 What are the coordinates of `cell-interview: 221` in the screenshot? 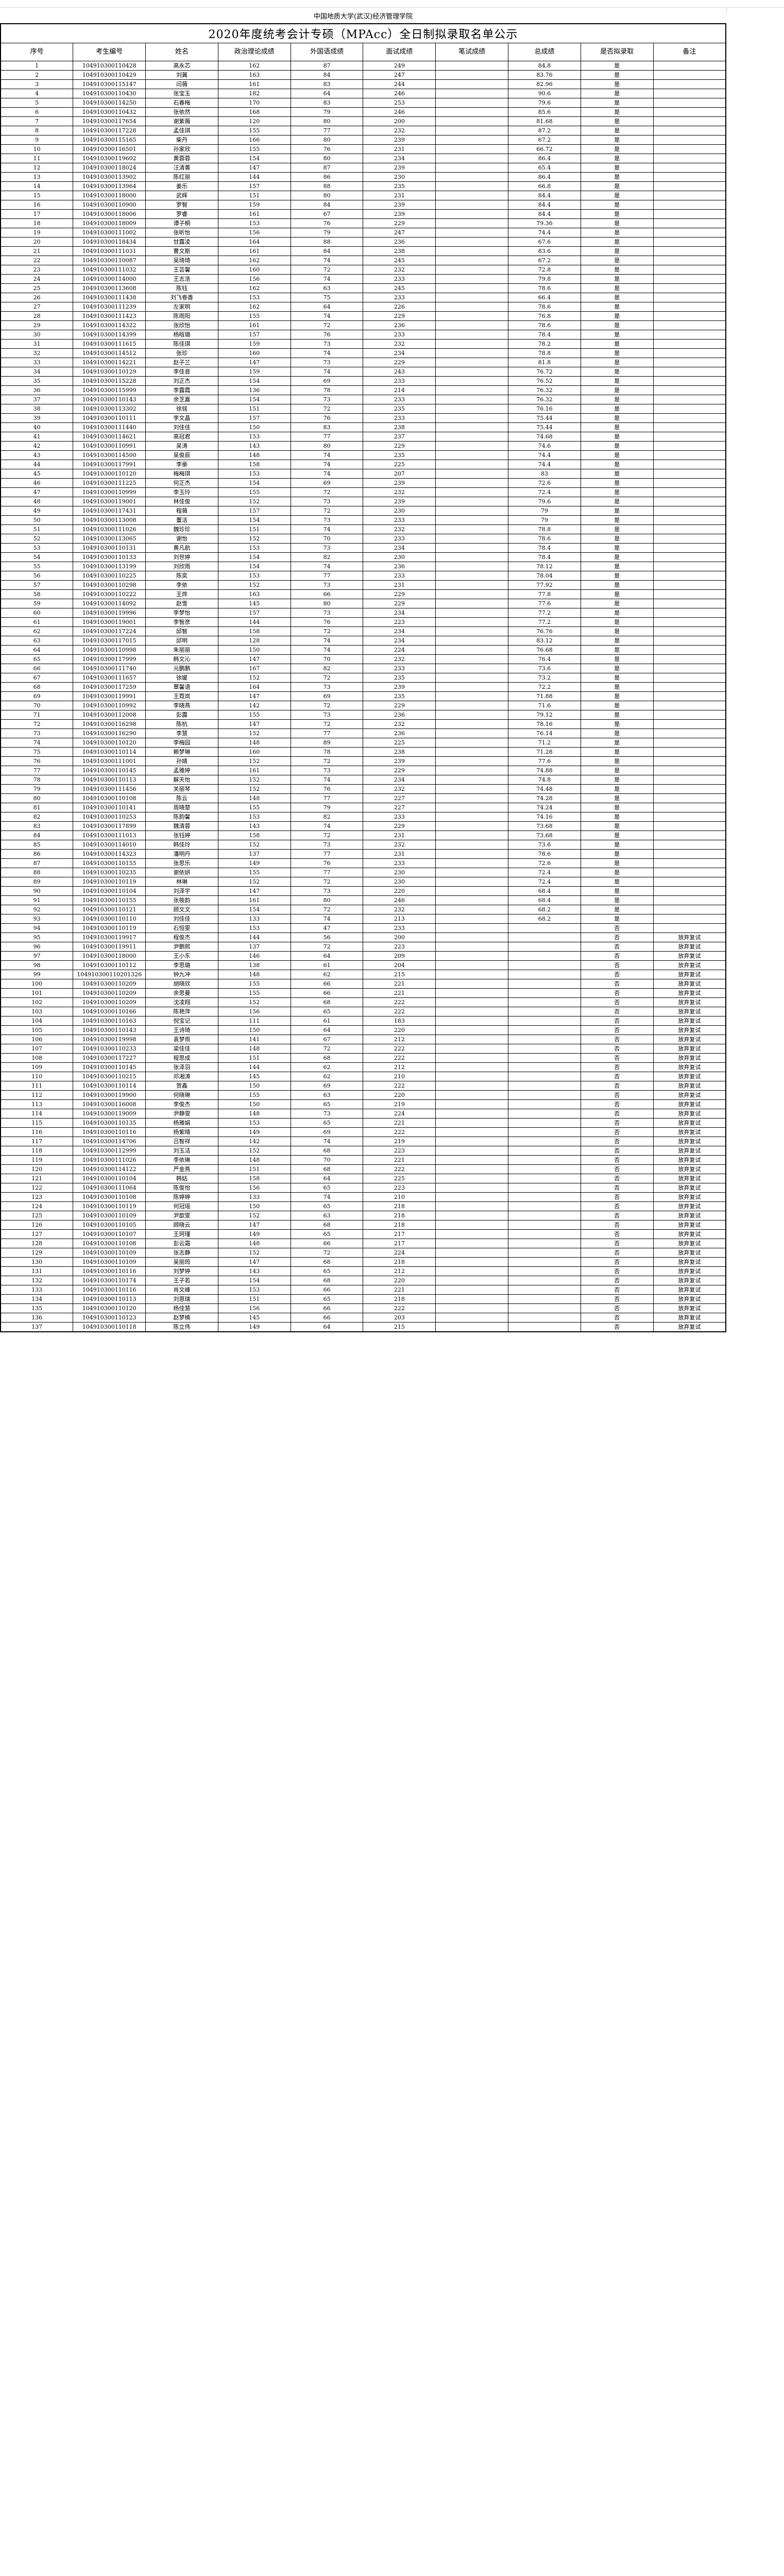 It's located at (399, 984).